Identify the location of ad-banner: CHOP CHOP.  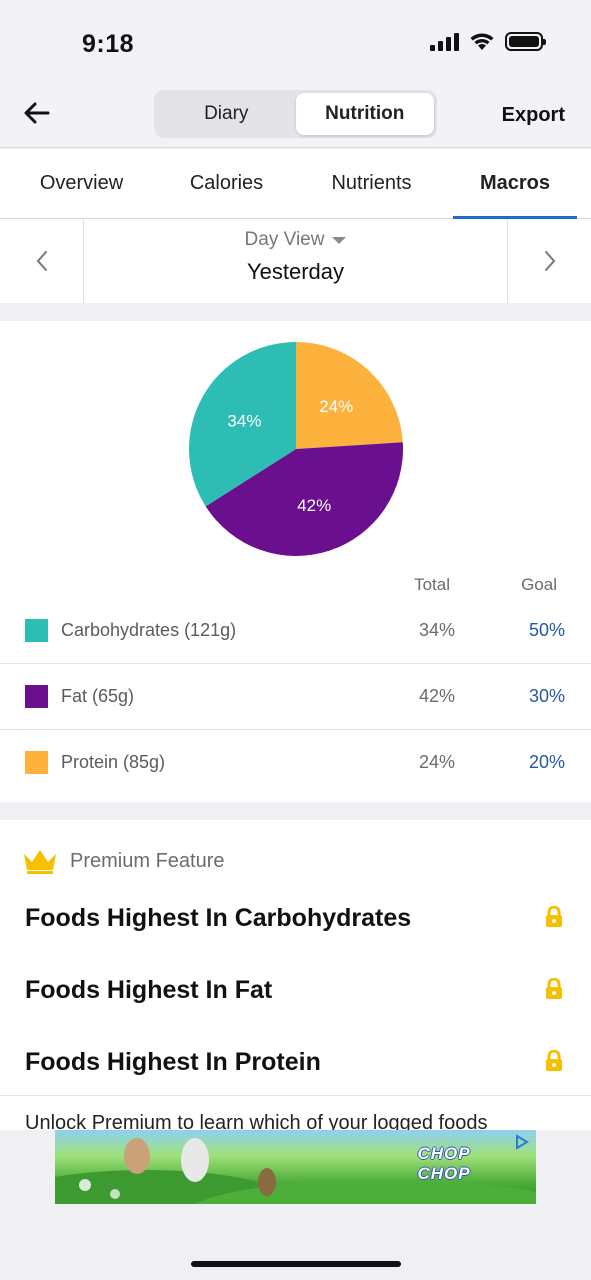
(295, 1167).